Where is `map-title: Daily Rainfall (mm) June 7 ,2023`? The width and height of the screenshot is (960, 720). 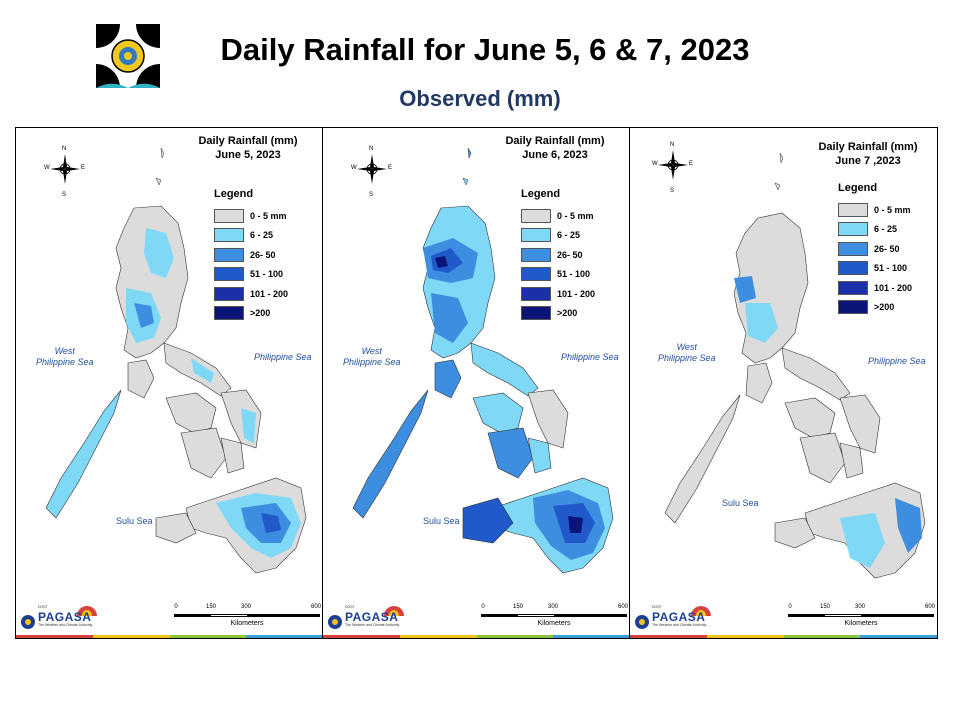 map-title: Daily Rainfall (mm) June 7 ,2023 is located at coordinates (868, 154).